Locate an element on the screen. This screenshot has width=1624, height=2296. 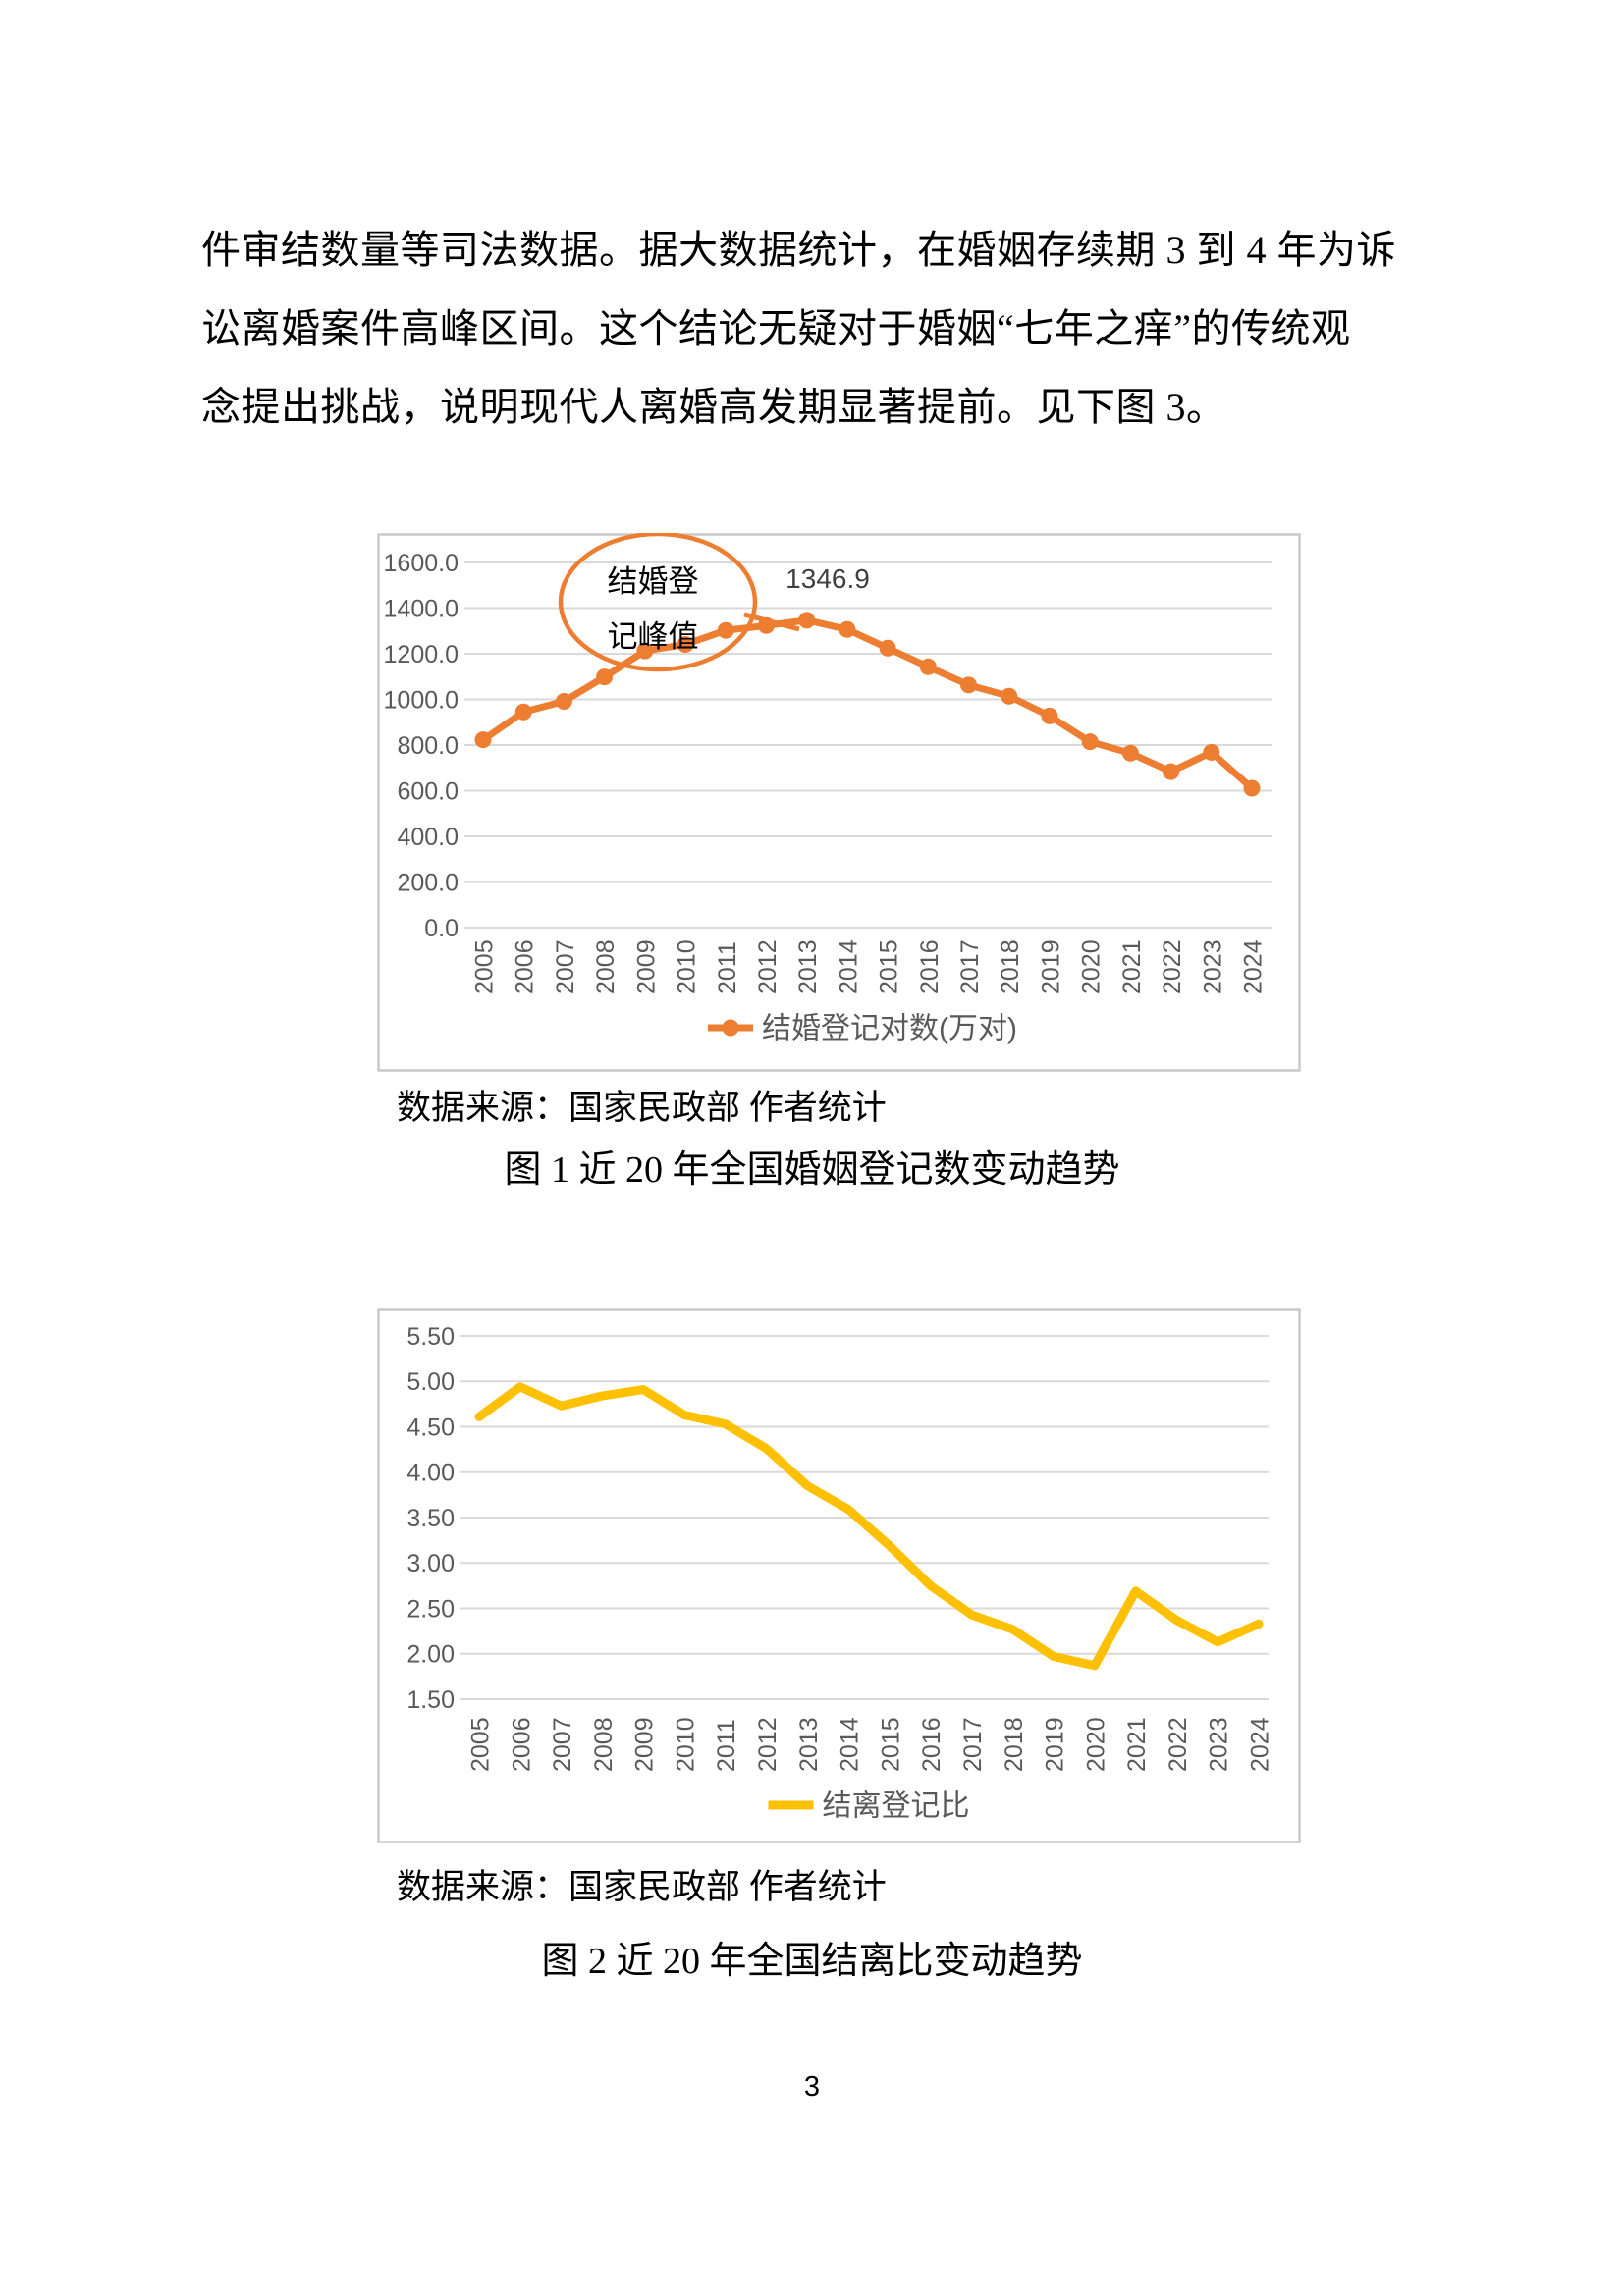
y-axis-labels: 1.50 2.00 2.50 3.00 3.50 4.00 4.50 5.00 5.50 is located at coordinates (430, 1518).